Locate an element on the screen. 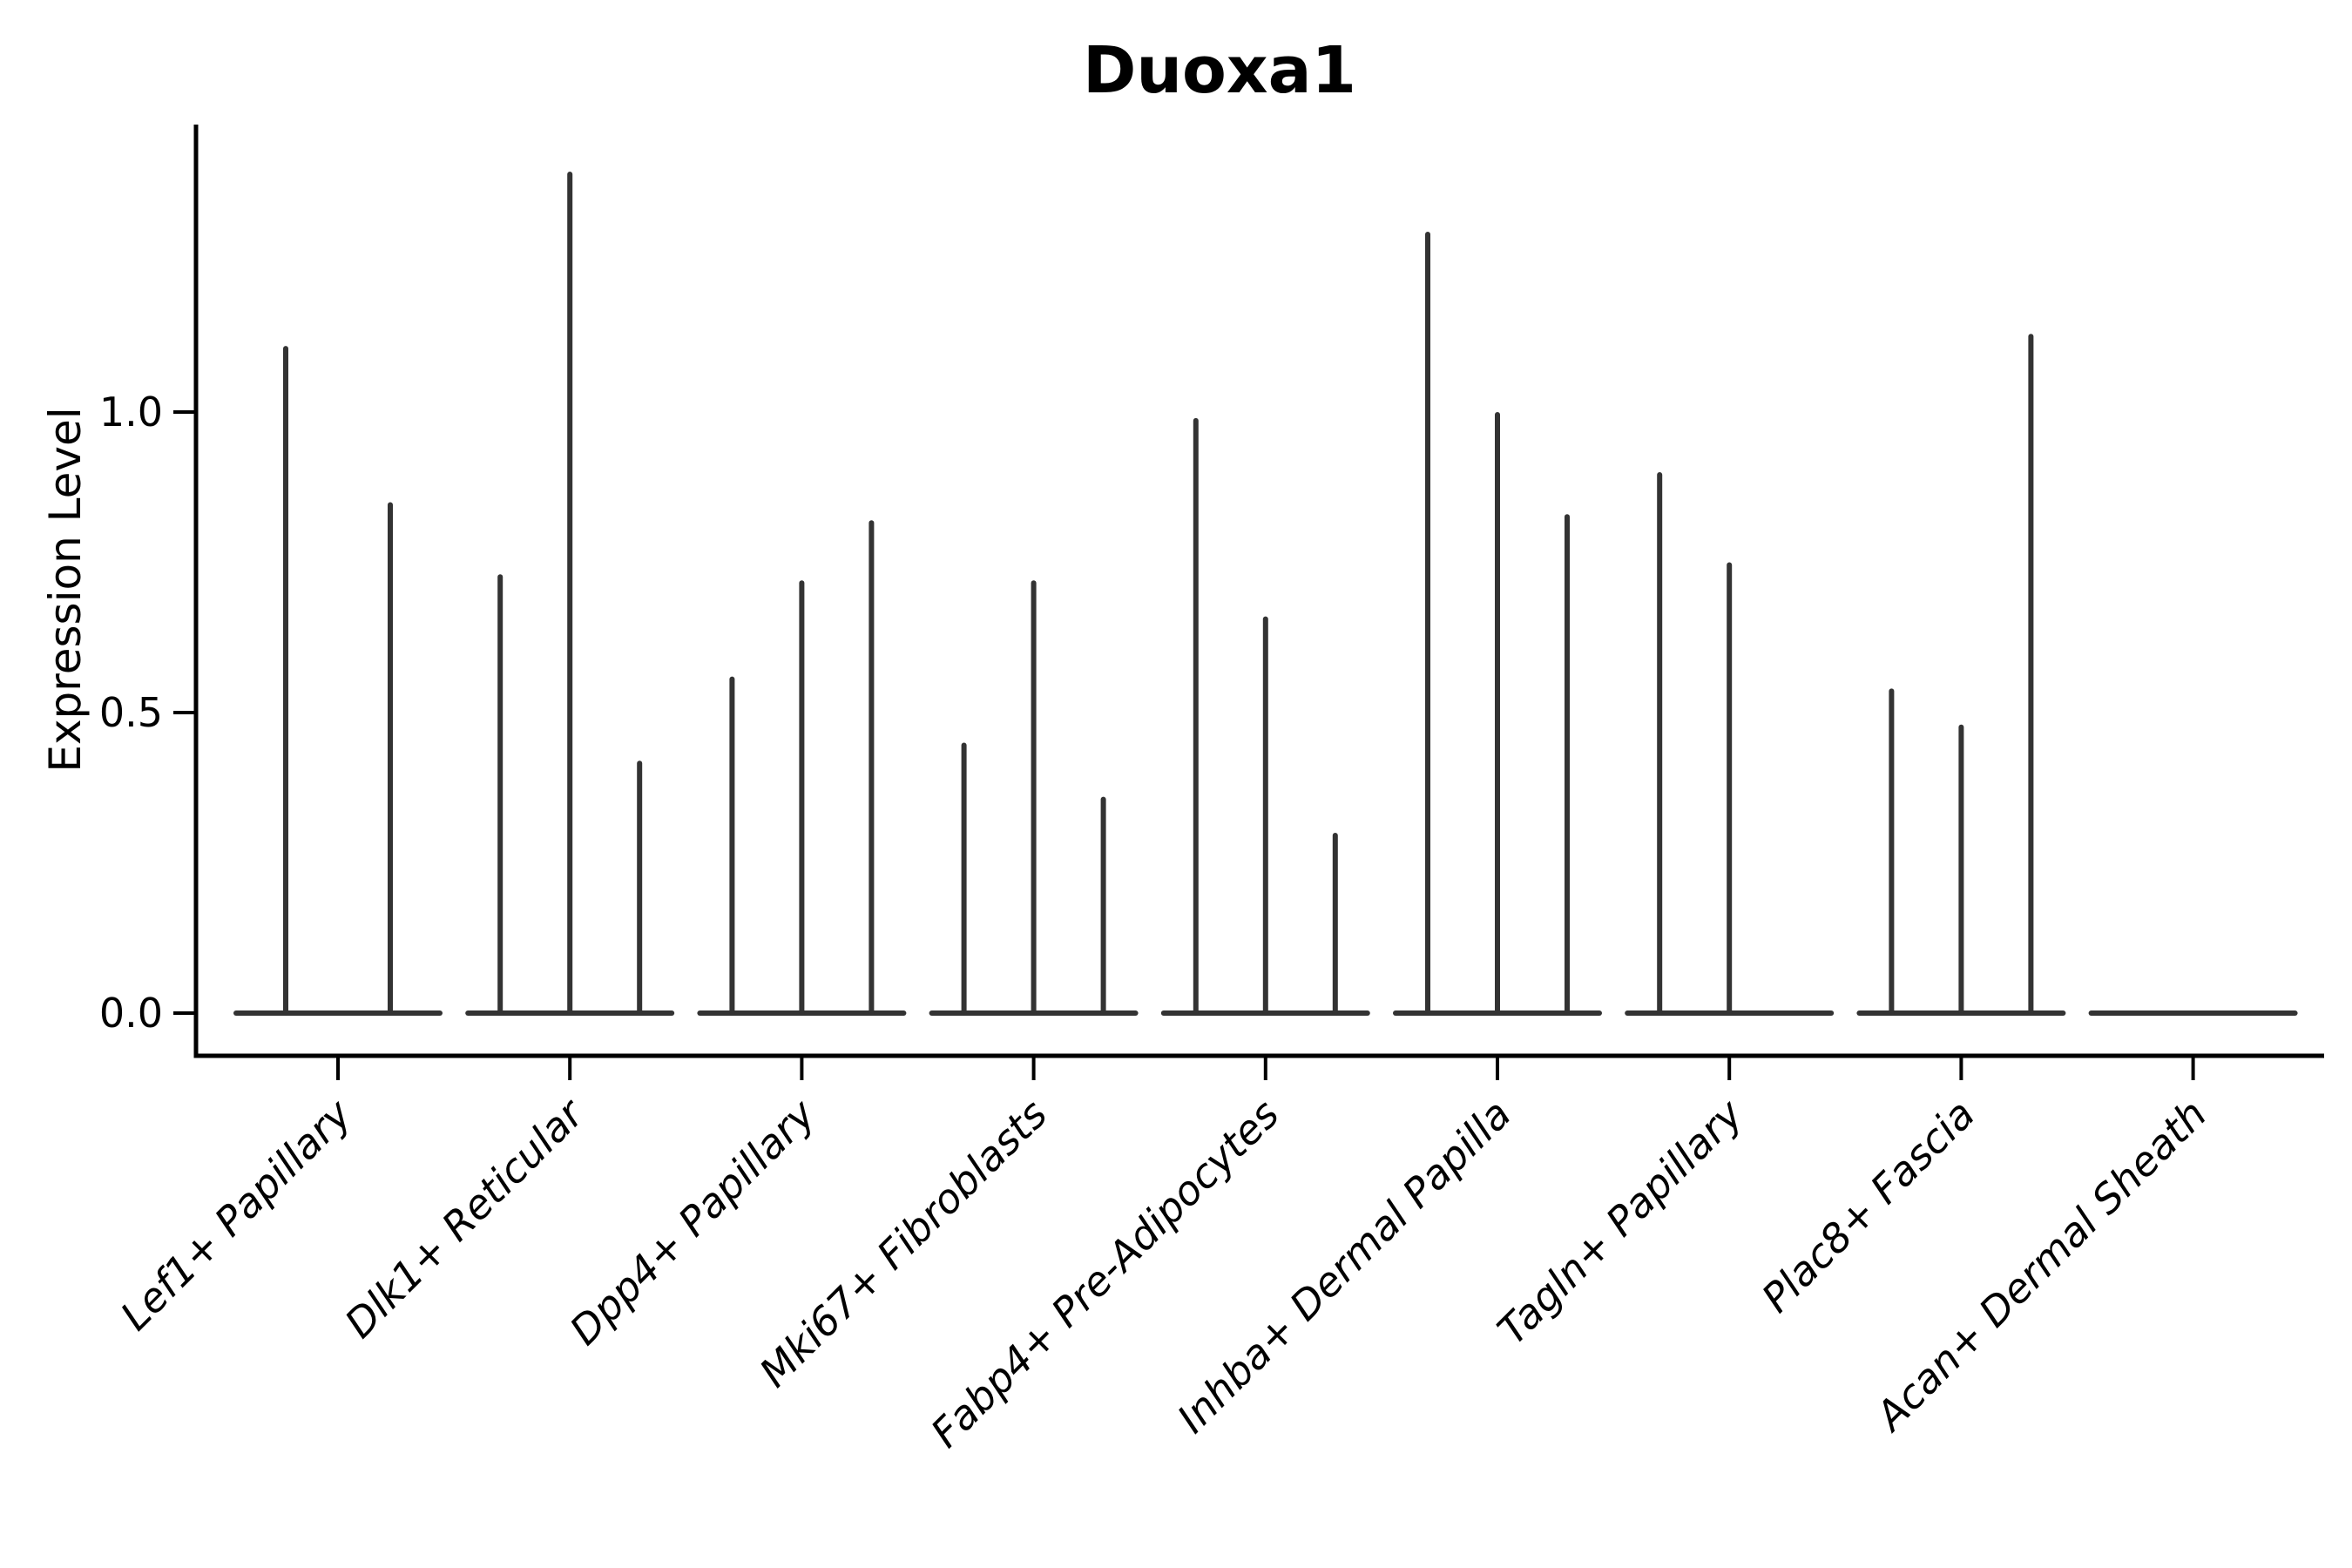 The width and height of the screenshot is (2352, 1568). y-tick-label: 0.5 is located at coordinates (131, 712).